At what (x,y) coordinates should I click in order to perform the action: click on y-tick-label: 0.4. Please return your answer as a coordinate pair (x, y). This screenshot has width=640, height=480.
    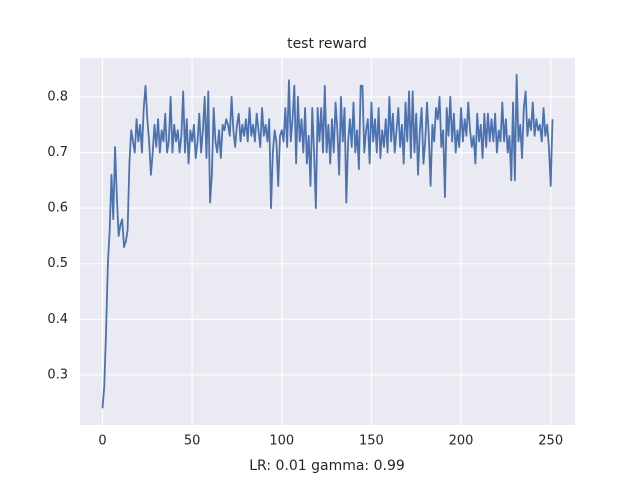
    Looking at the image, I should click on (57, 319).